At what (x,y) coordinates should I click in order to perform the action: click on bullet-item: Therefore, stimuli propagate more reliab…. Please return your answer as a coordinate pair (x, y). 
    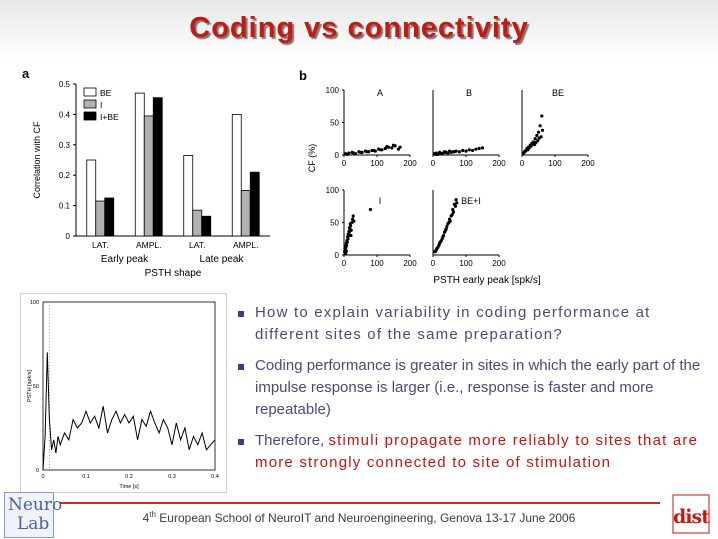
    Looking at the image, I should click on (473, 452).